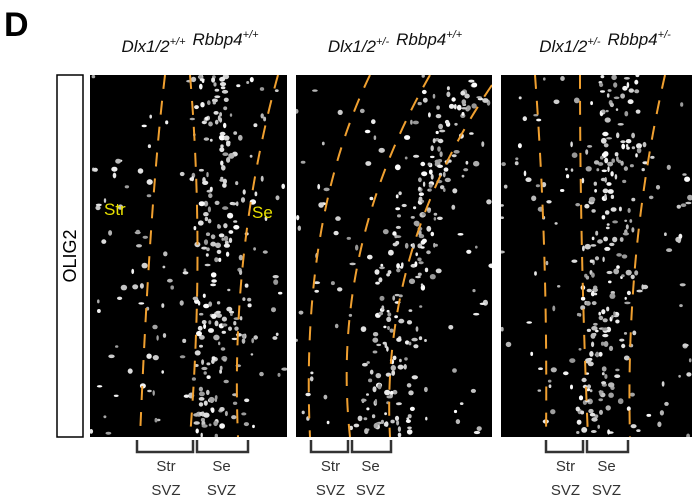 The image size is (692, 500). I want to click on boundary-line, so click(257, 256).